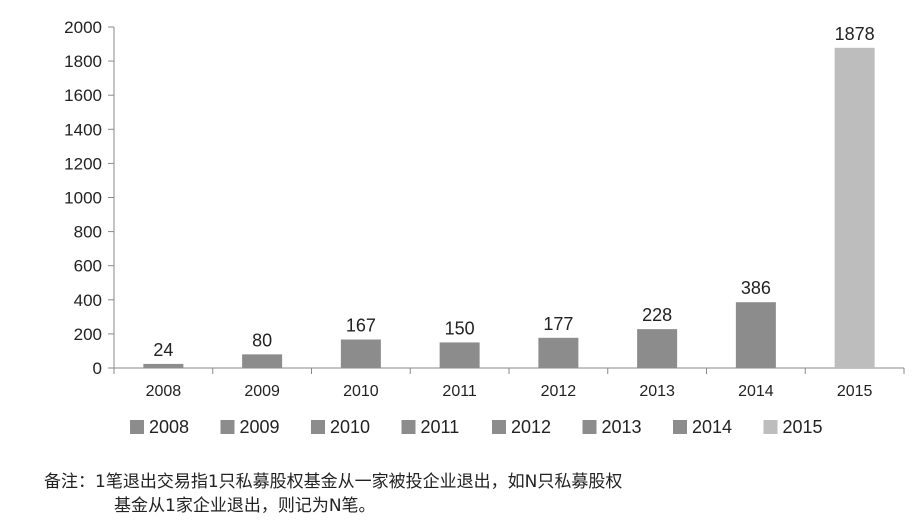  I want to click on y-axis: 0 200 400 600 800 1000 1200 1400 1600 1800 2000, so click(89, 198).